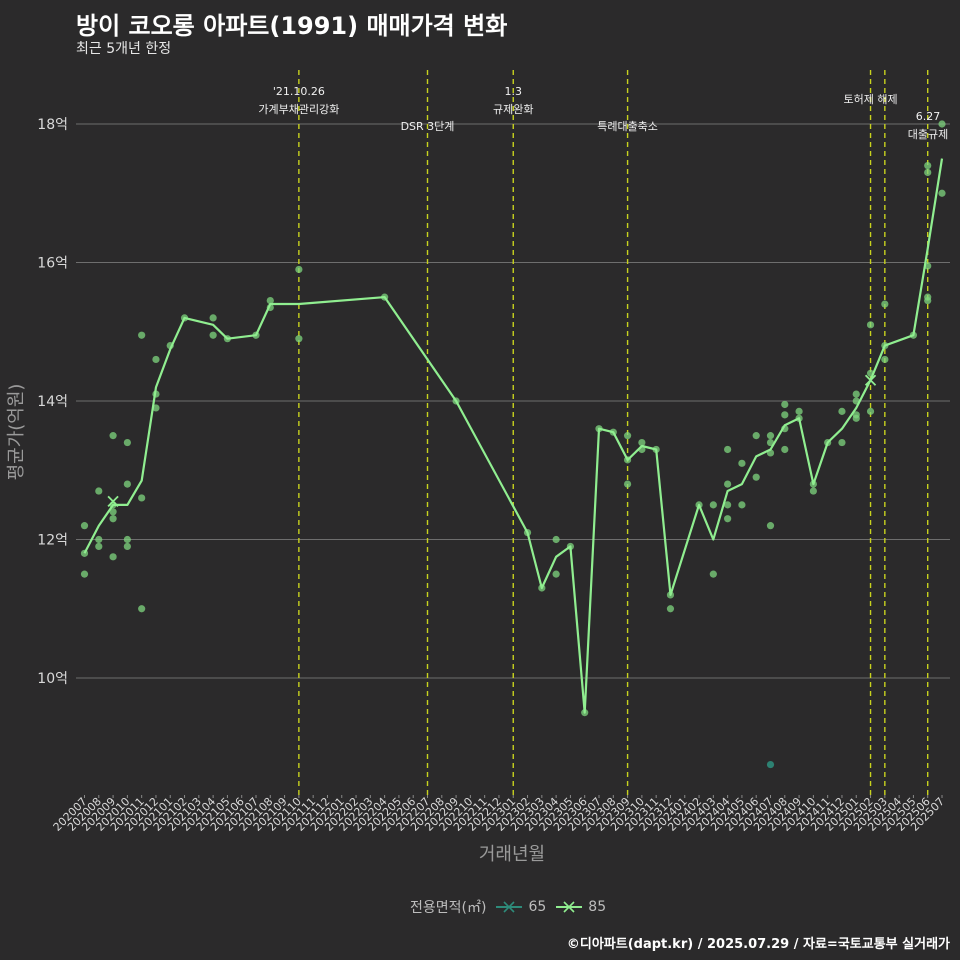 The image size is (960, 960). I want to click on y-axis-label: 평균가(억원), so click(16, 432).